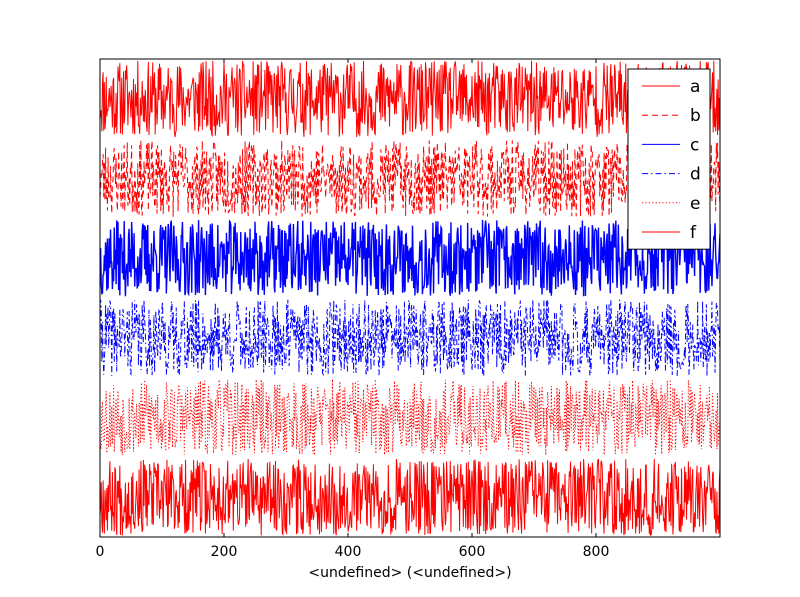  Describe the element at coordinates (669, 159) in the screenshot. I see `legend-box` at that location.